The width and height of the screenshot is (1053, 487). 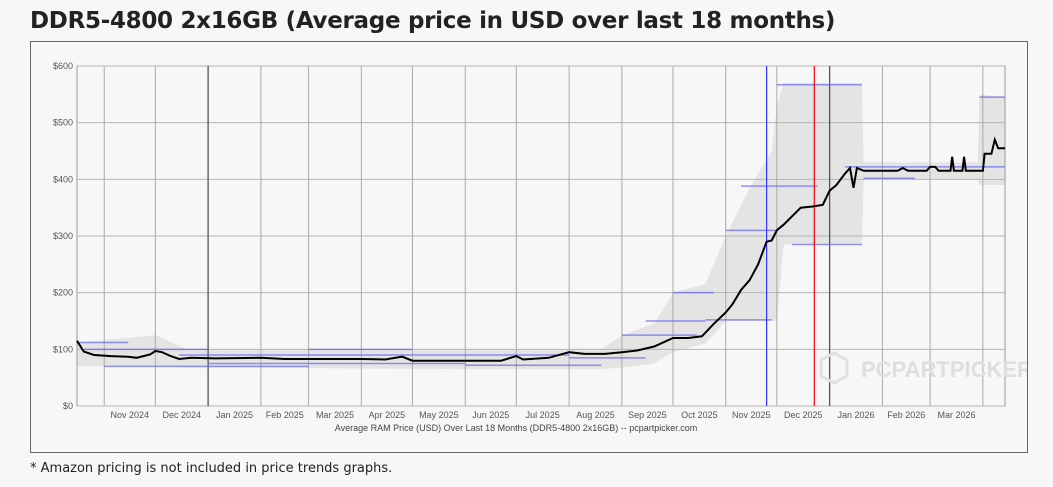 I want to click on x-tick-label: Feb 2025, so click(x=285, y=415).